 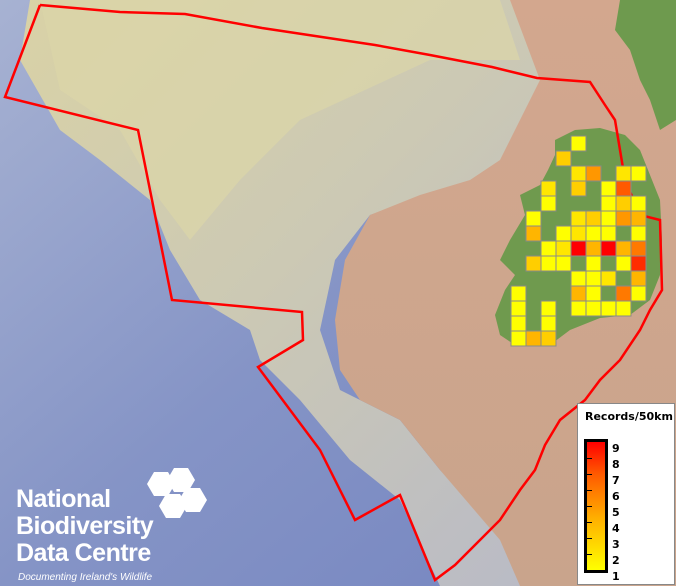 I want to click on legend-label: 2, so click(x=616, y=560).